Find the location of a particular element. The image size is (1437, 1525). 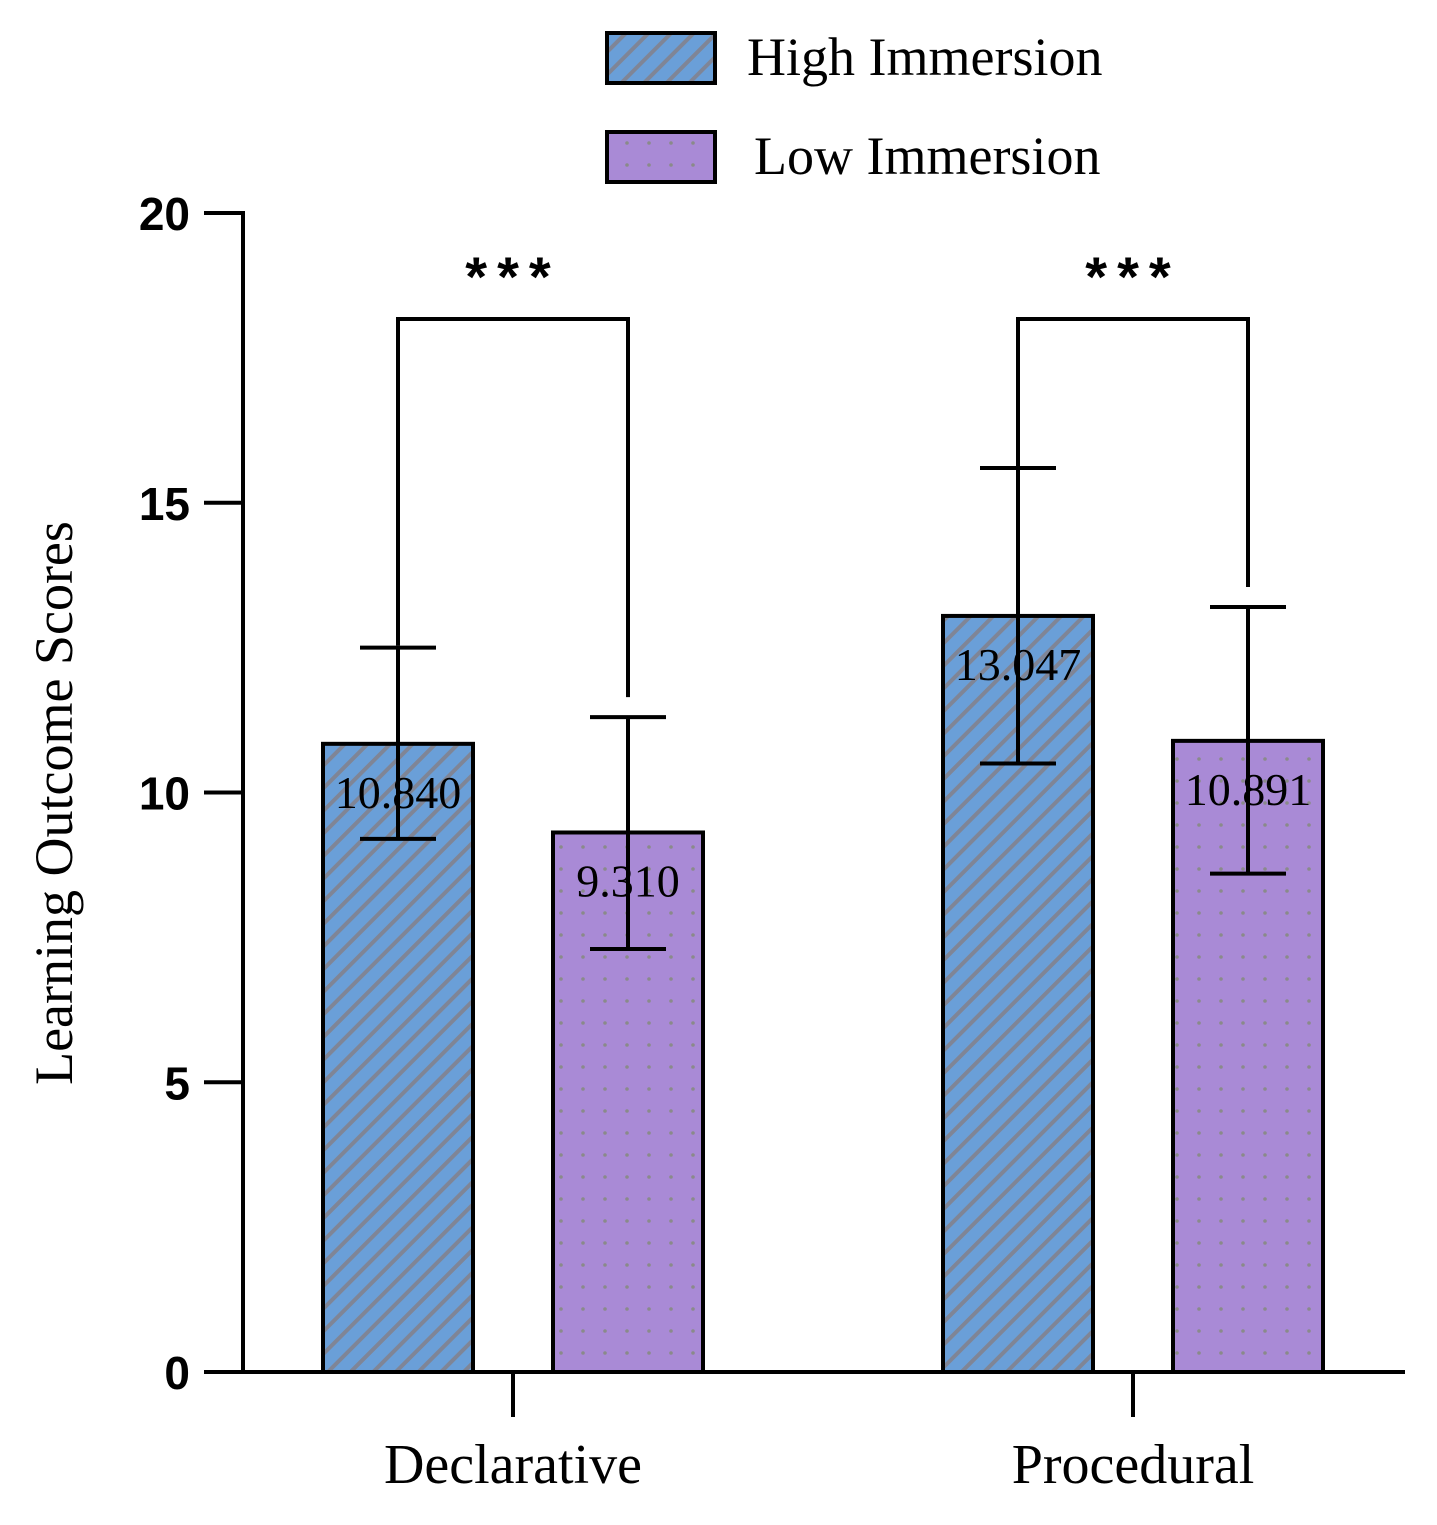

y-tick-label: 20 is located at coordinates (164, 214).